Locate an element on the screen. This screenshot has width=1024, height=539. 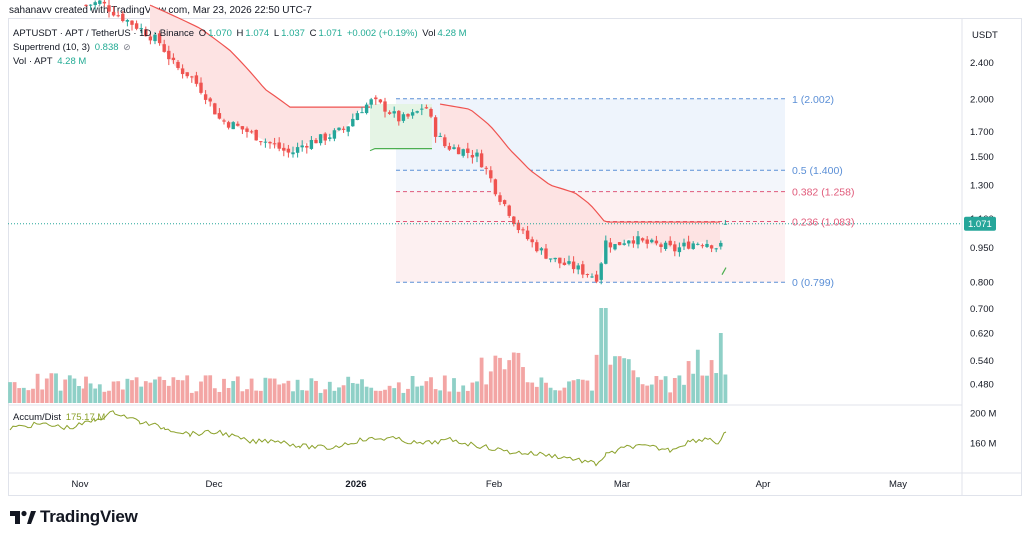
supertrend-legend: Supertrend (10, 3) 0.838 ⊘ is located at coordinates (73, 47).